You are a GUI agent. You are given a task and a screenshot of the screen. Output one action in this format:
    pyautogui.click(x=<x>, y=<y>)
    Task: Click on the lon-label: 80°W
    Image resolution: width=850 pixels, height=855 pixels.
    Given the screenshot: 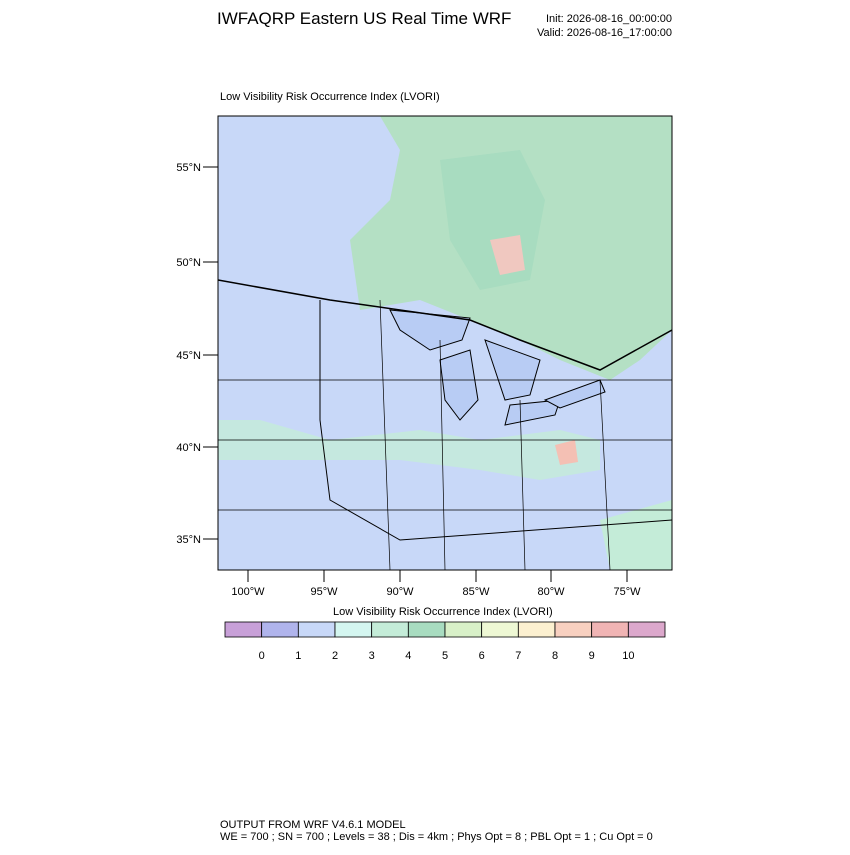 What is the action you would take?
    pyautogui.click(x=551, y=592)
    